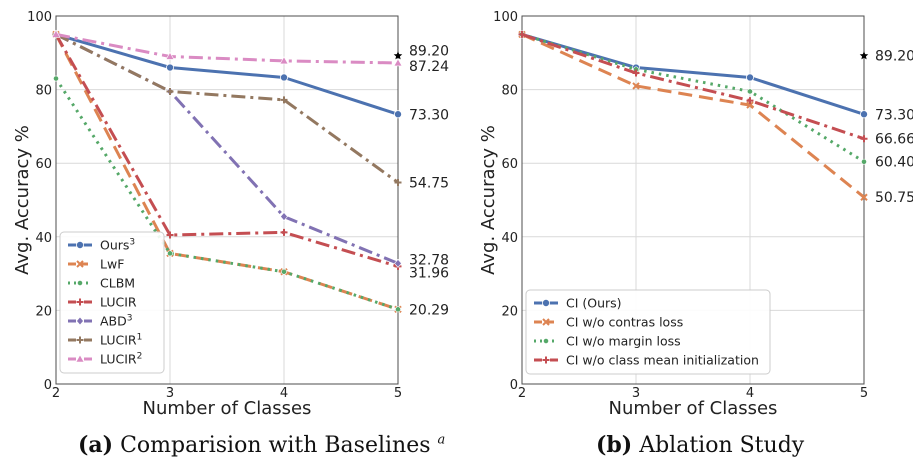 The height and width of the screenshot is (462, 913). Describe the element at coordinates (429, 67) in the screenshot. I see `data-label: 87.24` at that location.